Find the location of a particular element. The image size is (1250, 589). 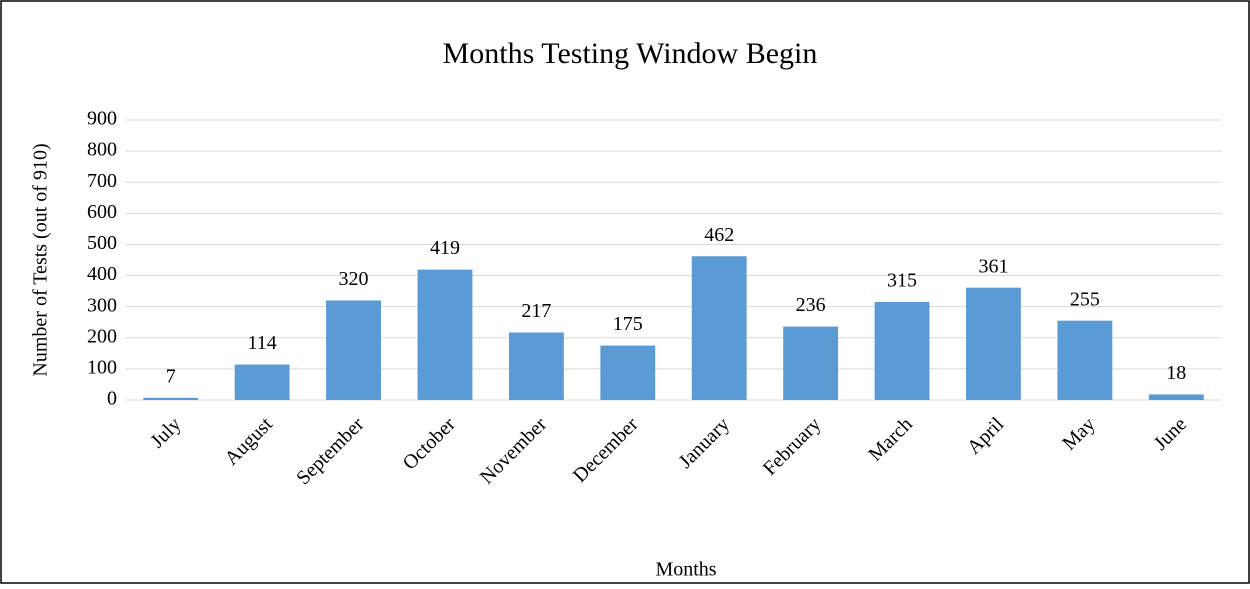

y-tick-label: 400 is located at coordinates (102, 274).